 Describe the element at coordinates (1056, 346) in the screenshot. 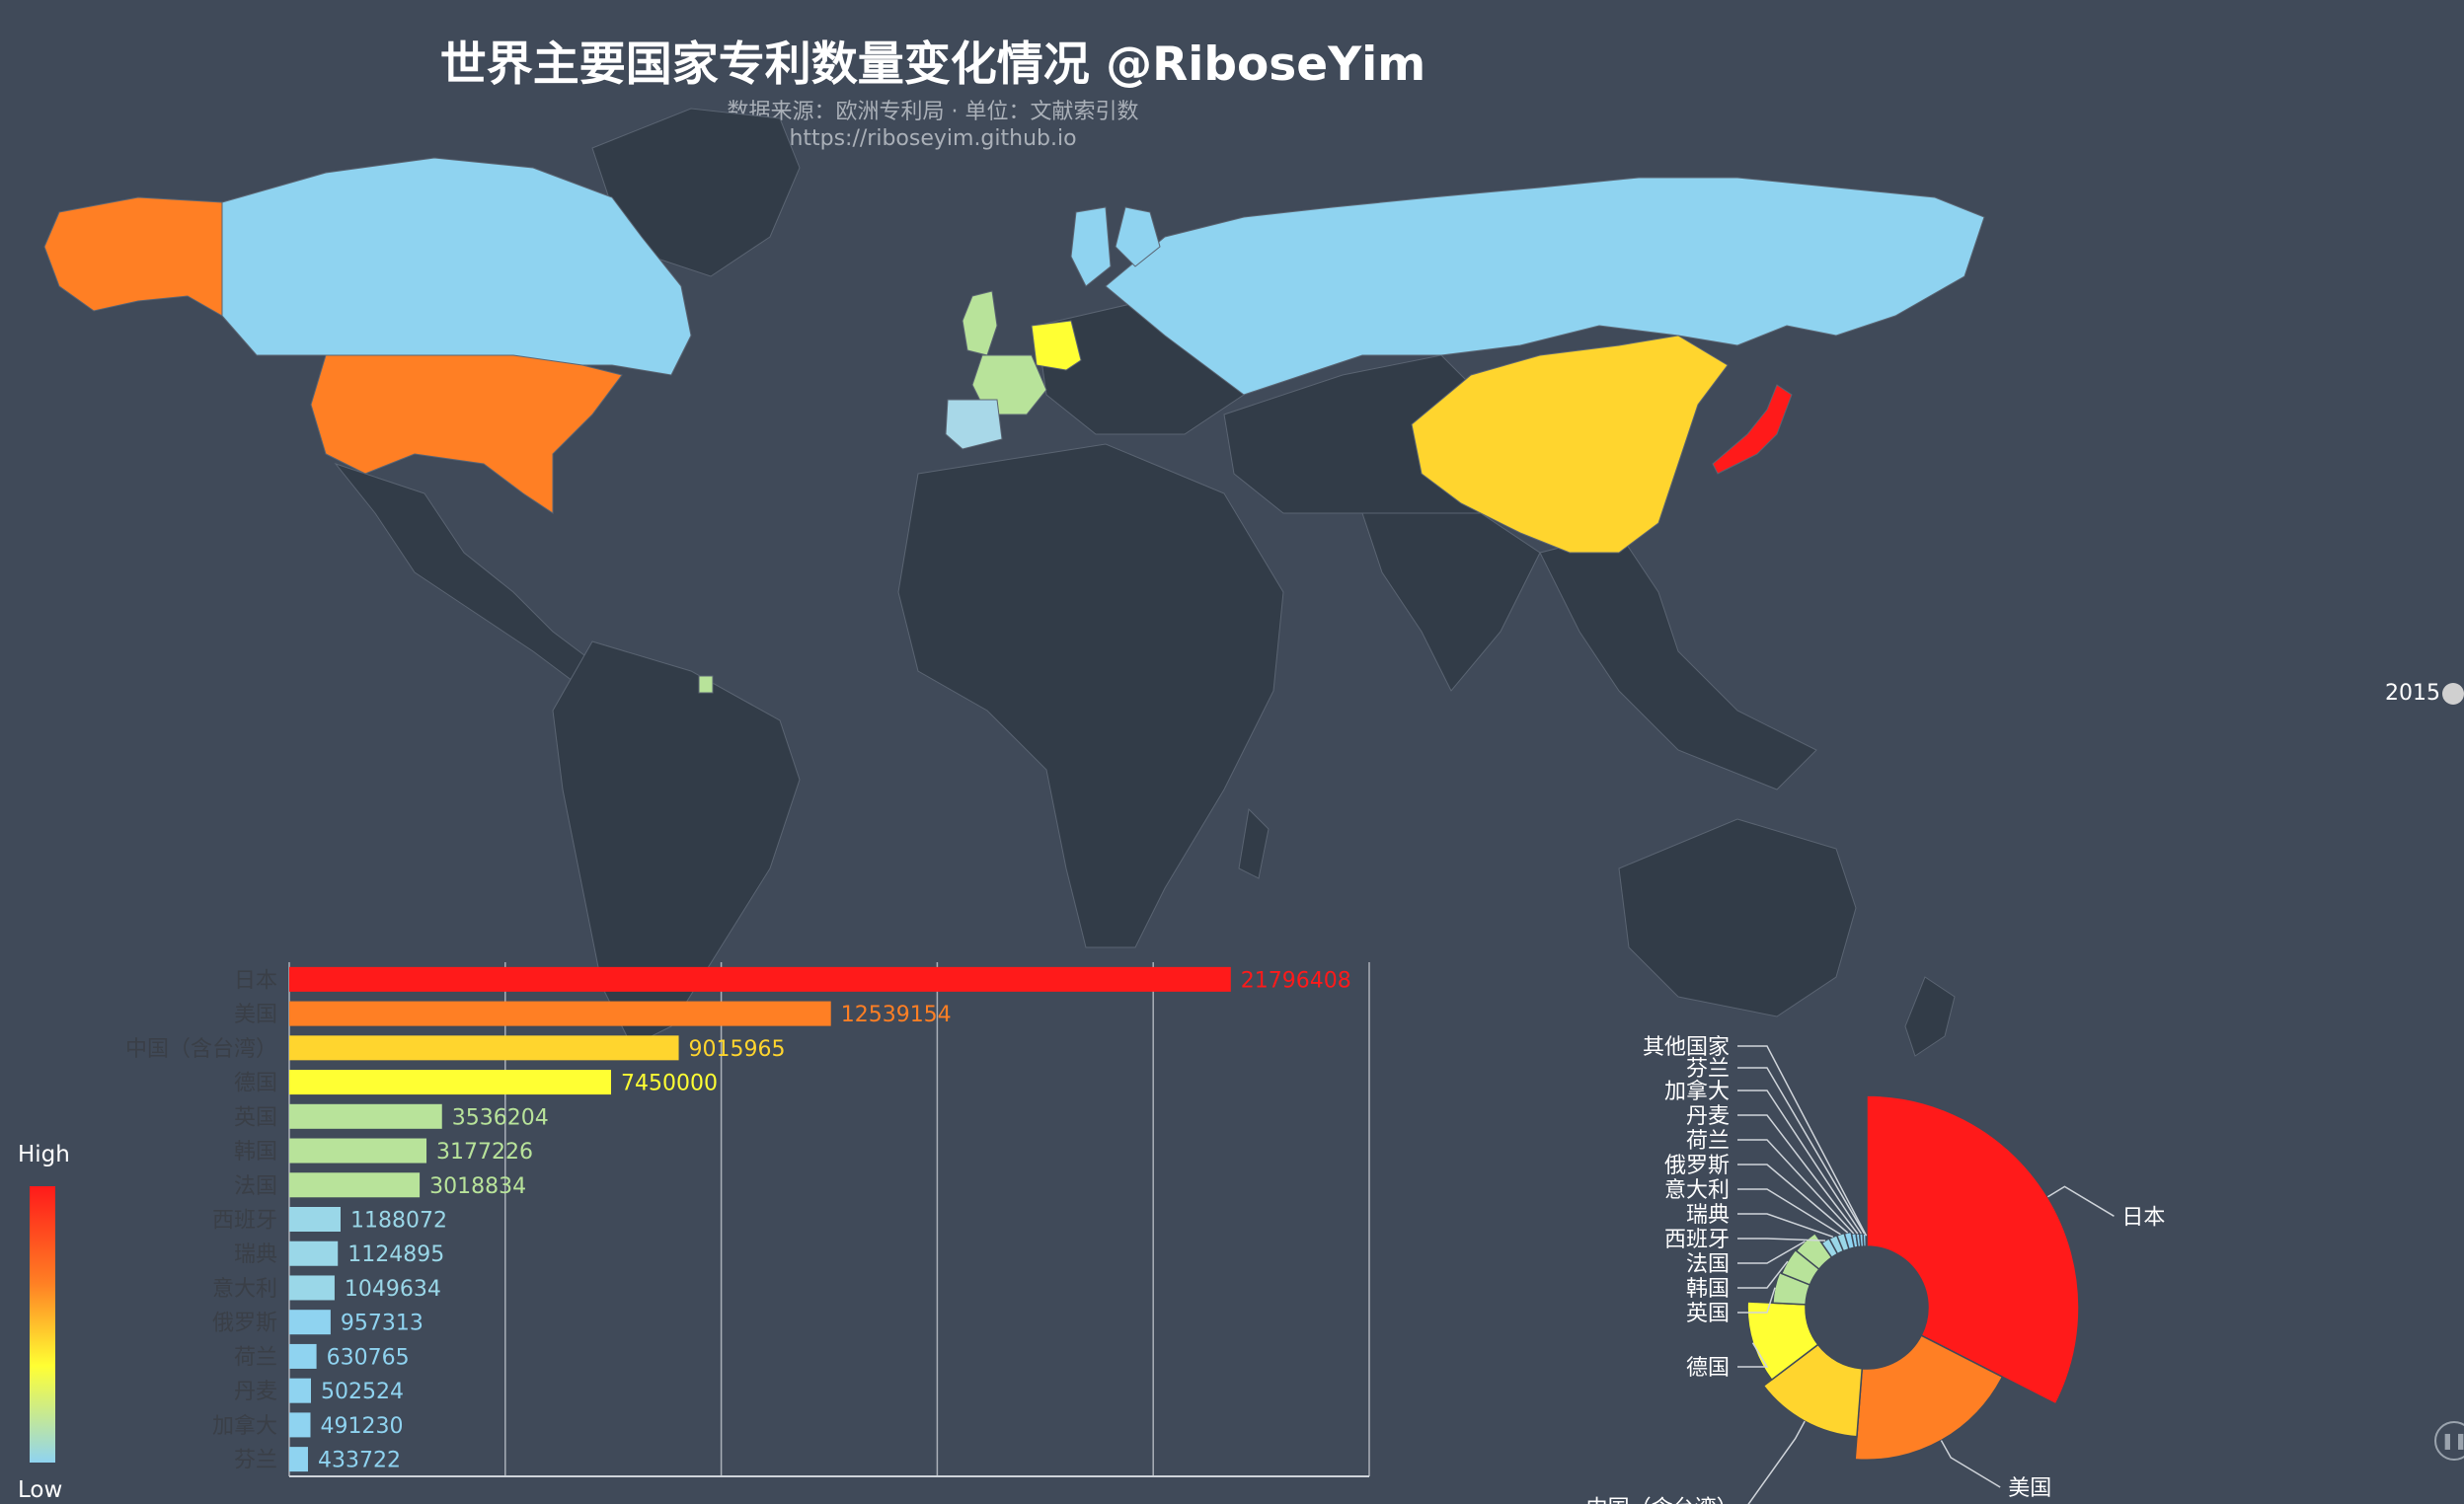

I see `map-country-germany` at that location.